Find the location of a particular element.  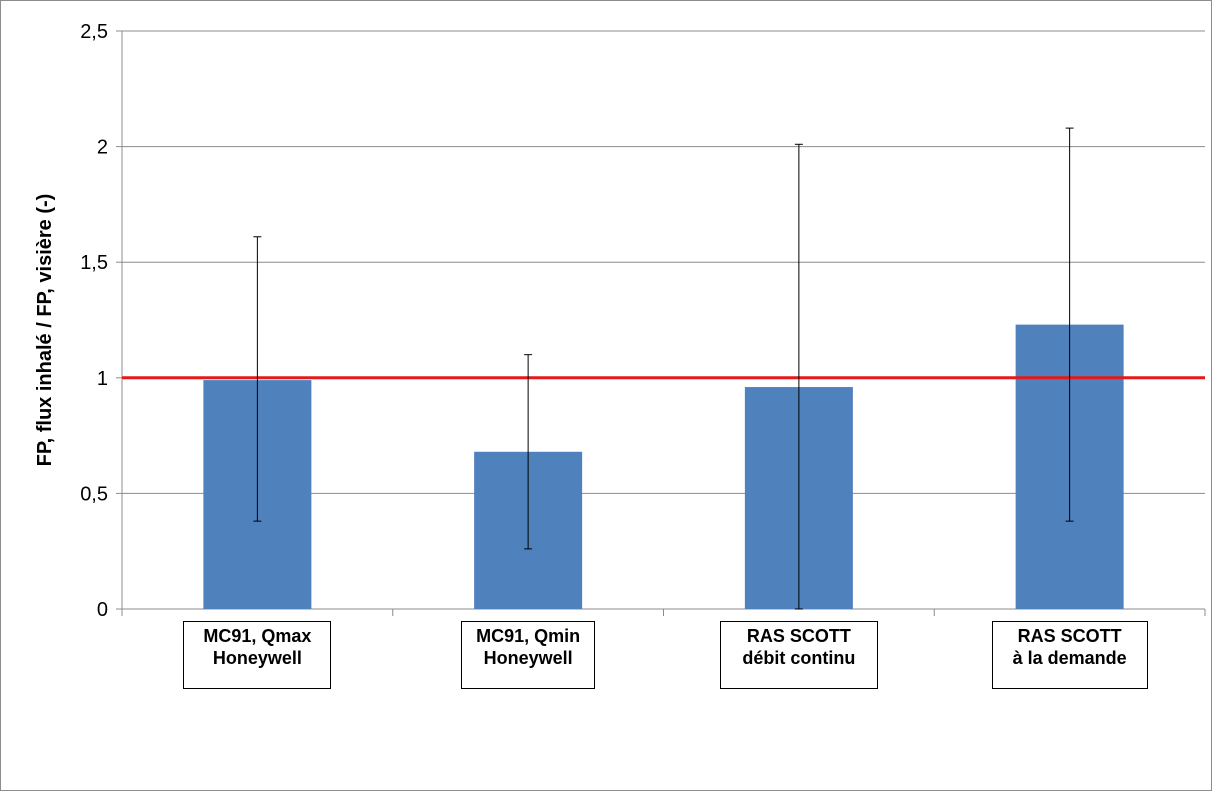

category-label: MC91, Qmin Honeywell is located at coordinates (528, 655).